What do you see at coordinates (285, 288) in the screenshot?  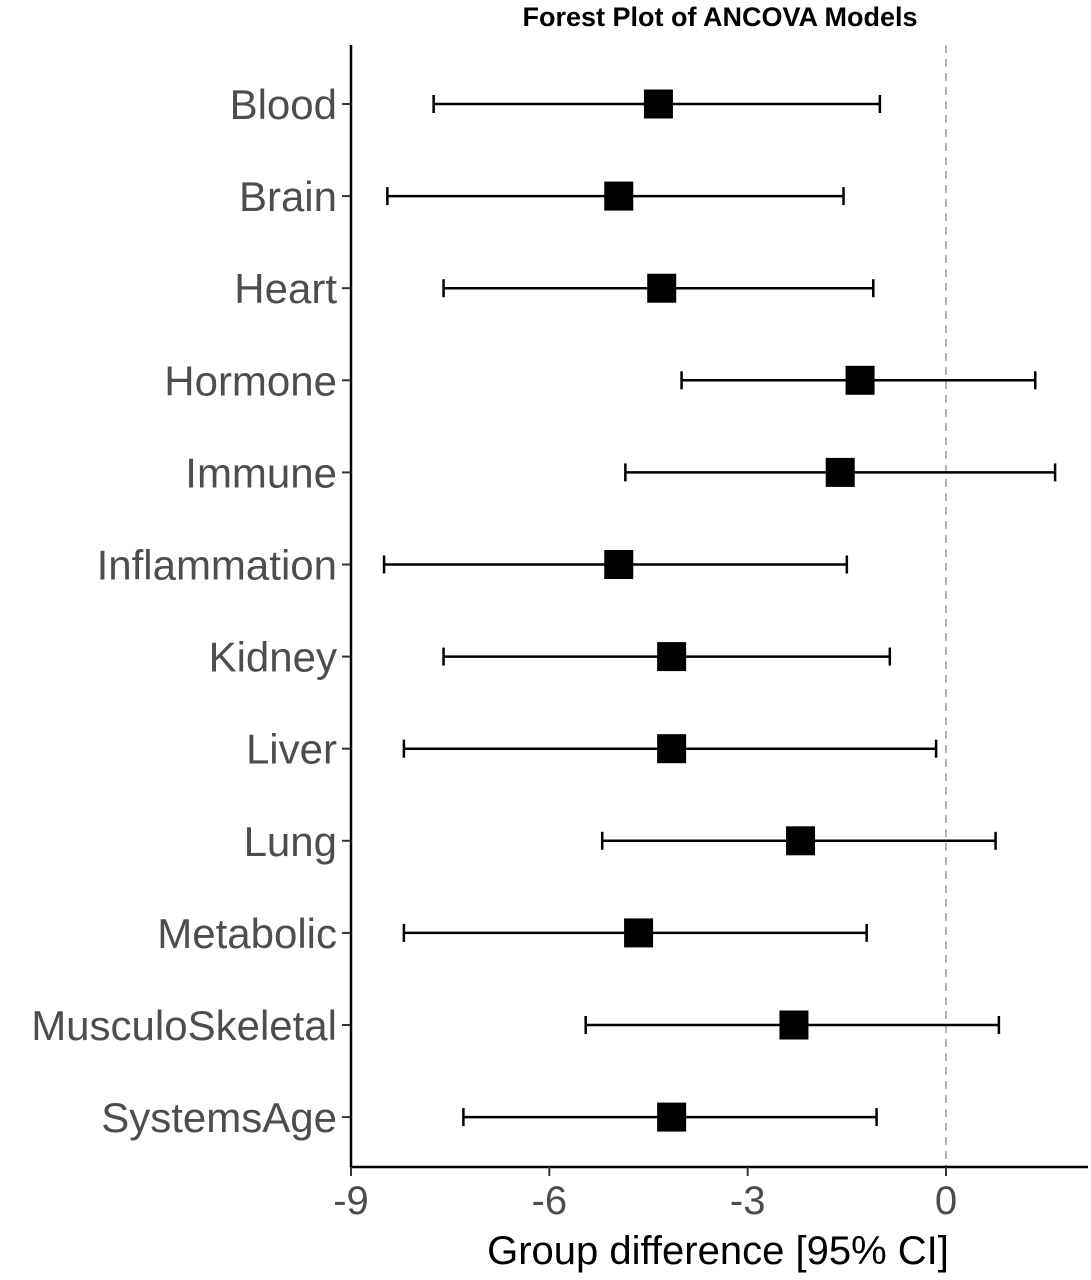 I see `y-tick-label: Heart` at bounding box center [285, 288].